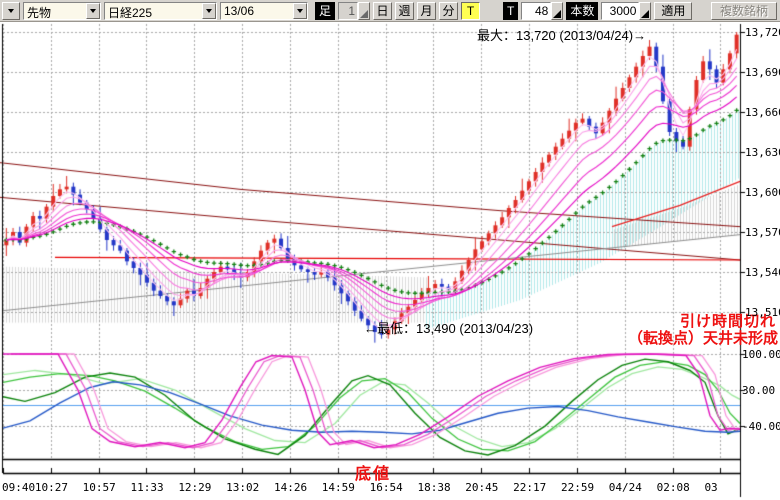  Describe the element at coordinates (582, 10) in the screenshot. I see `bar-count-label: 本数` at that location.